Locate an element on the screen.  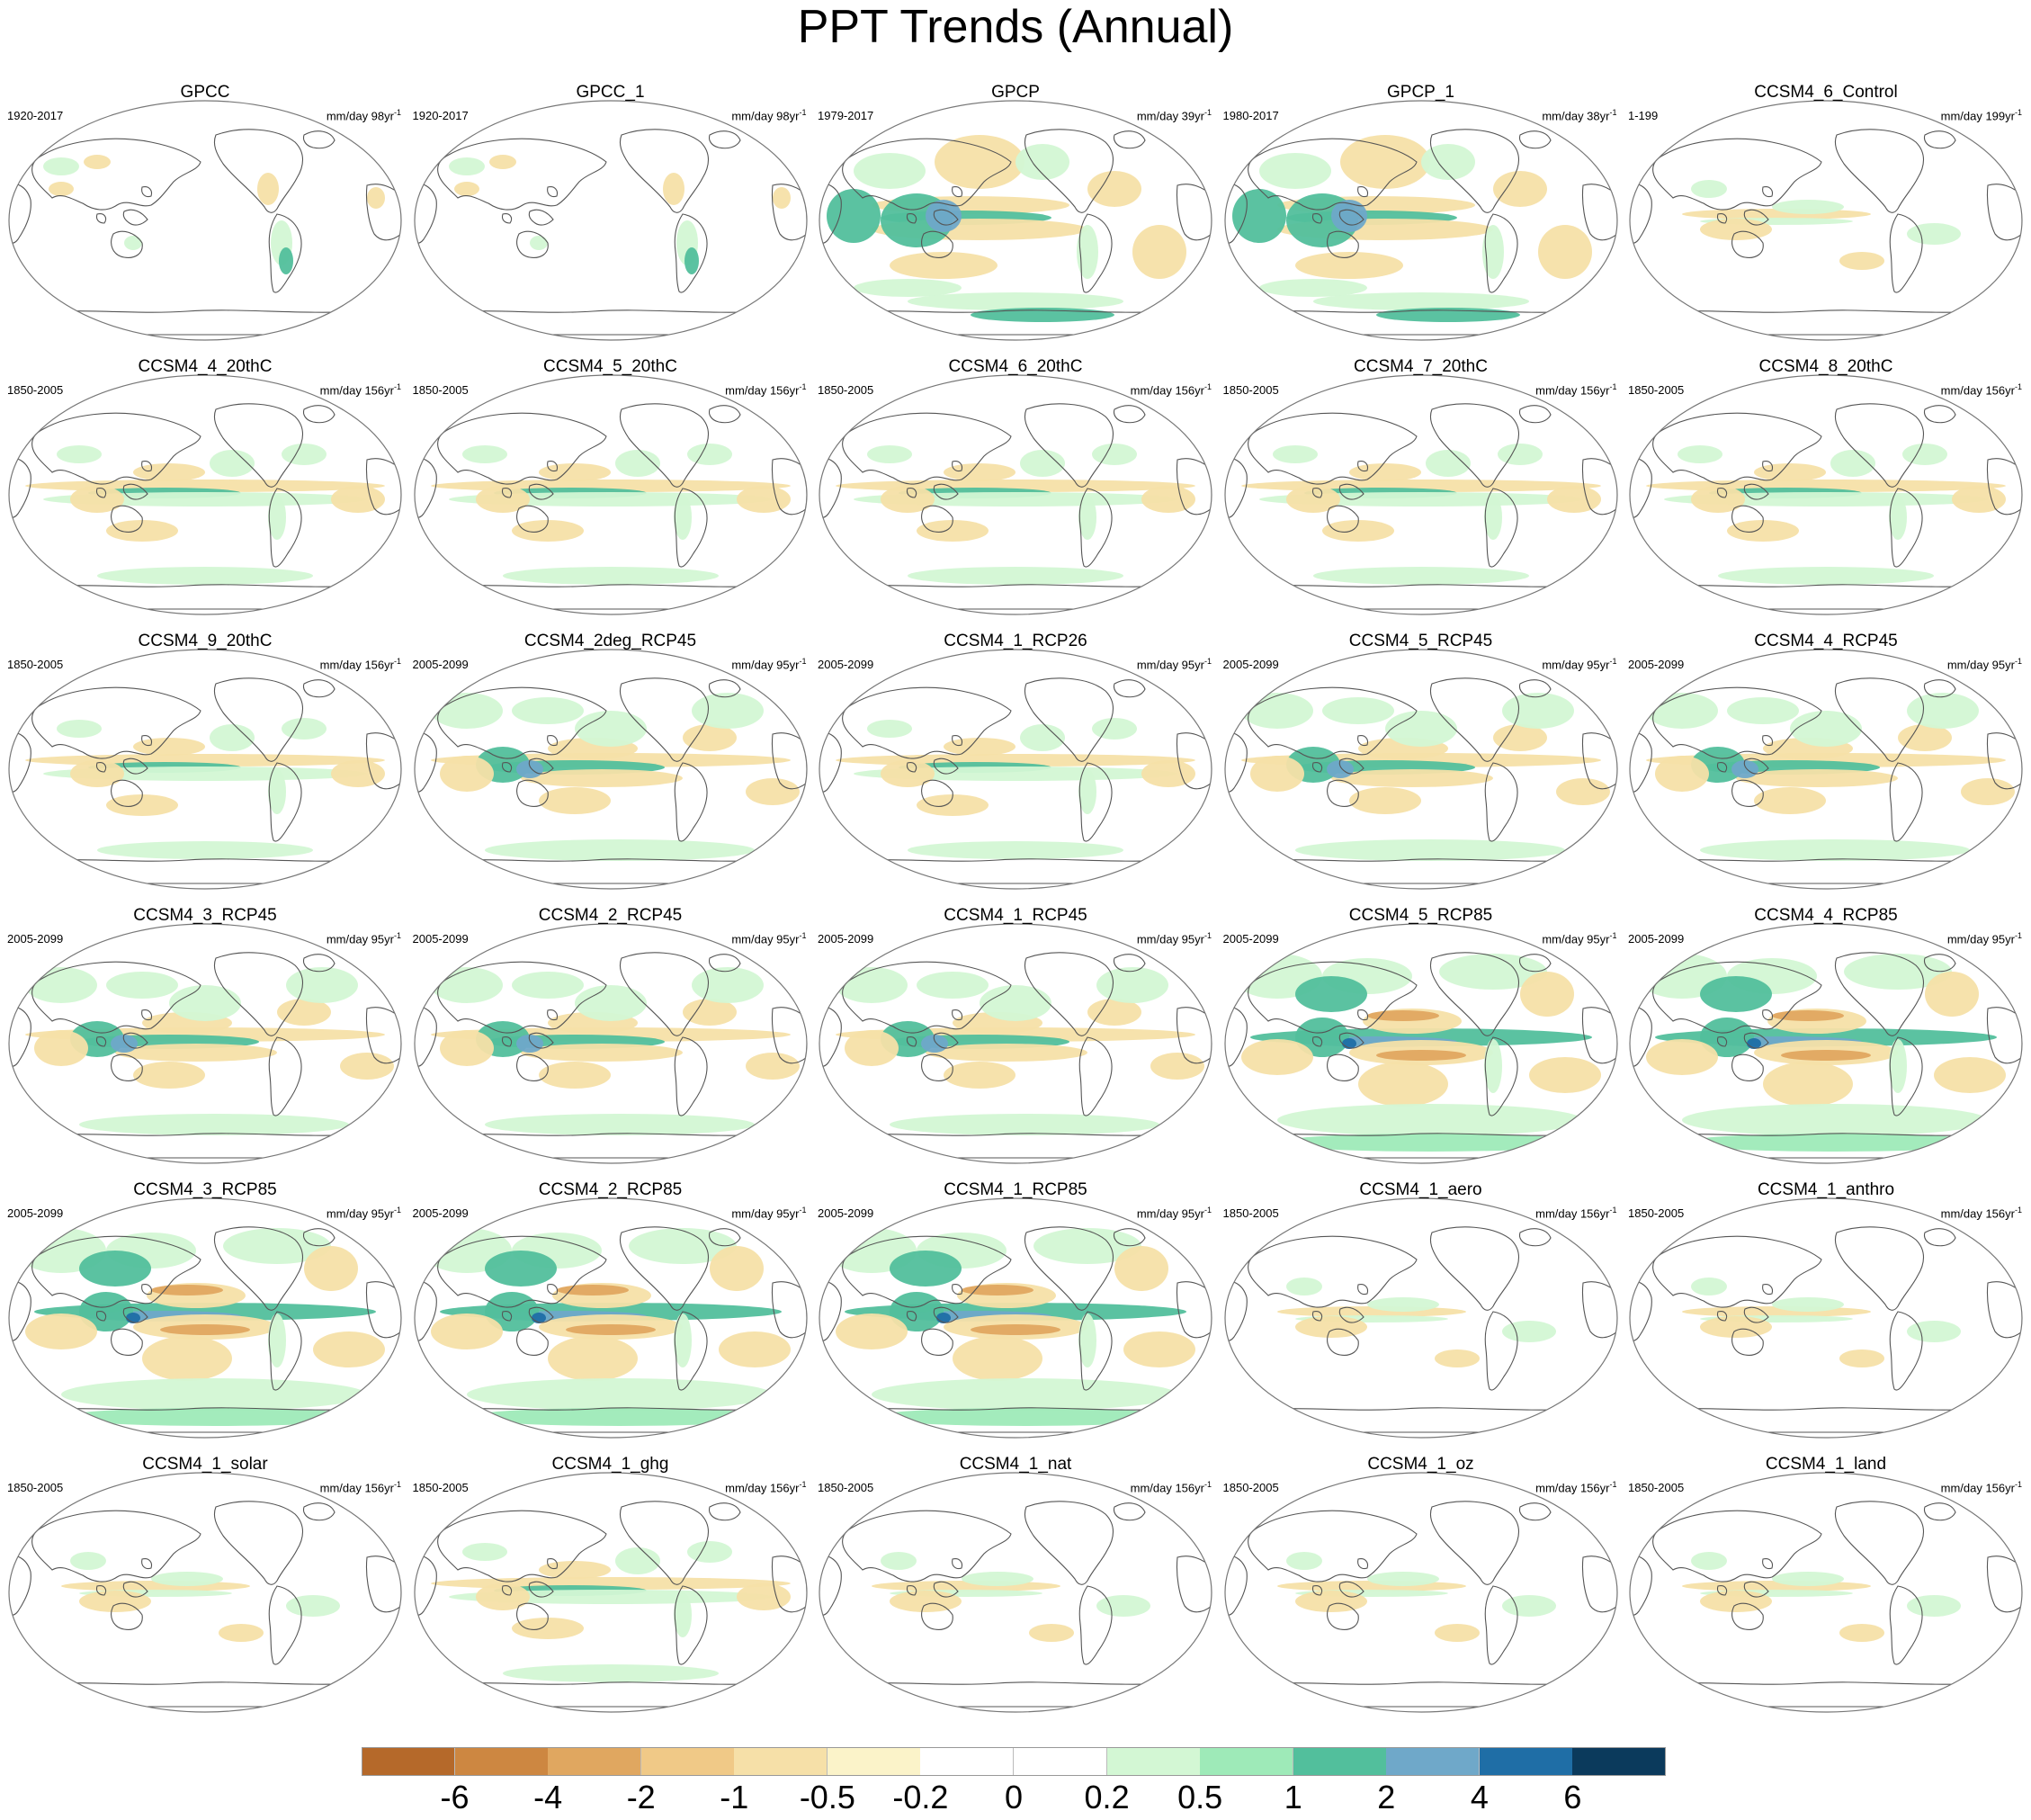
colorbar-tick-label: -0.5 is located at coordinates (827, 1798).